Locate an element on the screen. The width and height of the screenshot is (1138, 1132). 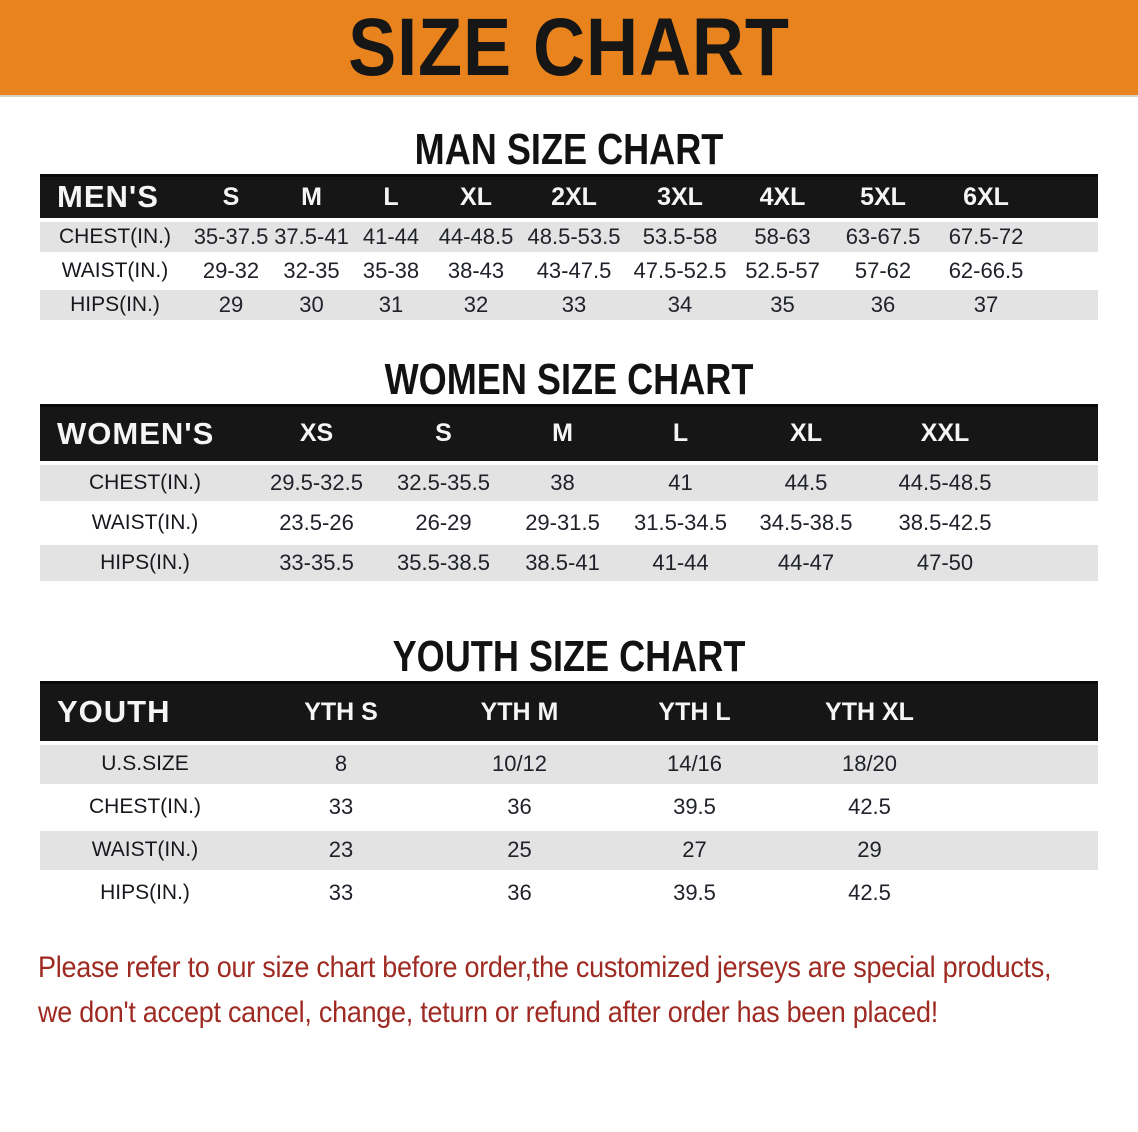
table-row: HIPS(IN.) 29 30 31 32 33 34 35 36 37 is located at coordinates (569, 304).